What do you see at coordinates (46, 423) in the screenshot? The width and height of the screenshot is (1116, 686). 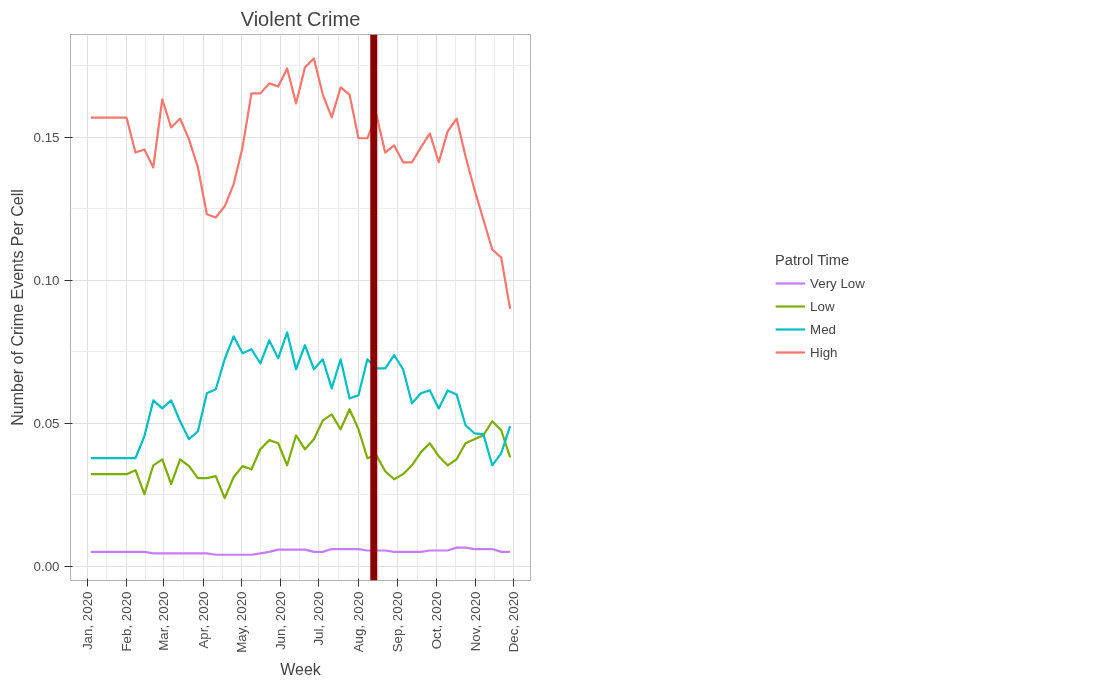 I see `y-tick-label: 0.05` at bounding box center [46, 423].